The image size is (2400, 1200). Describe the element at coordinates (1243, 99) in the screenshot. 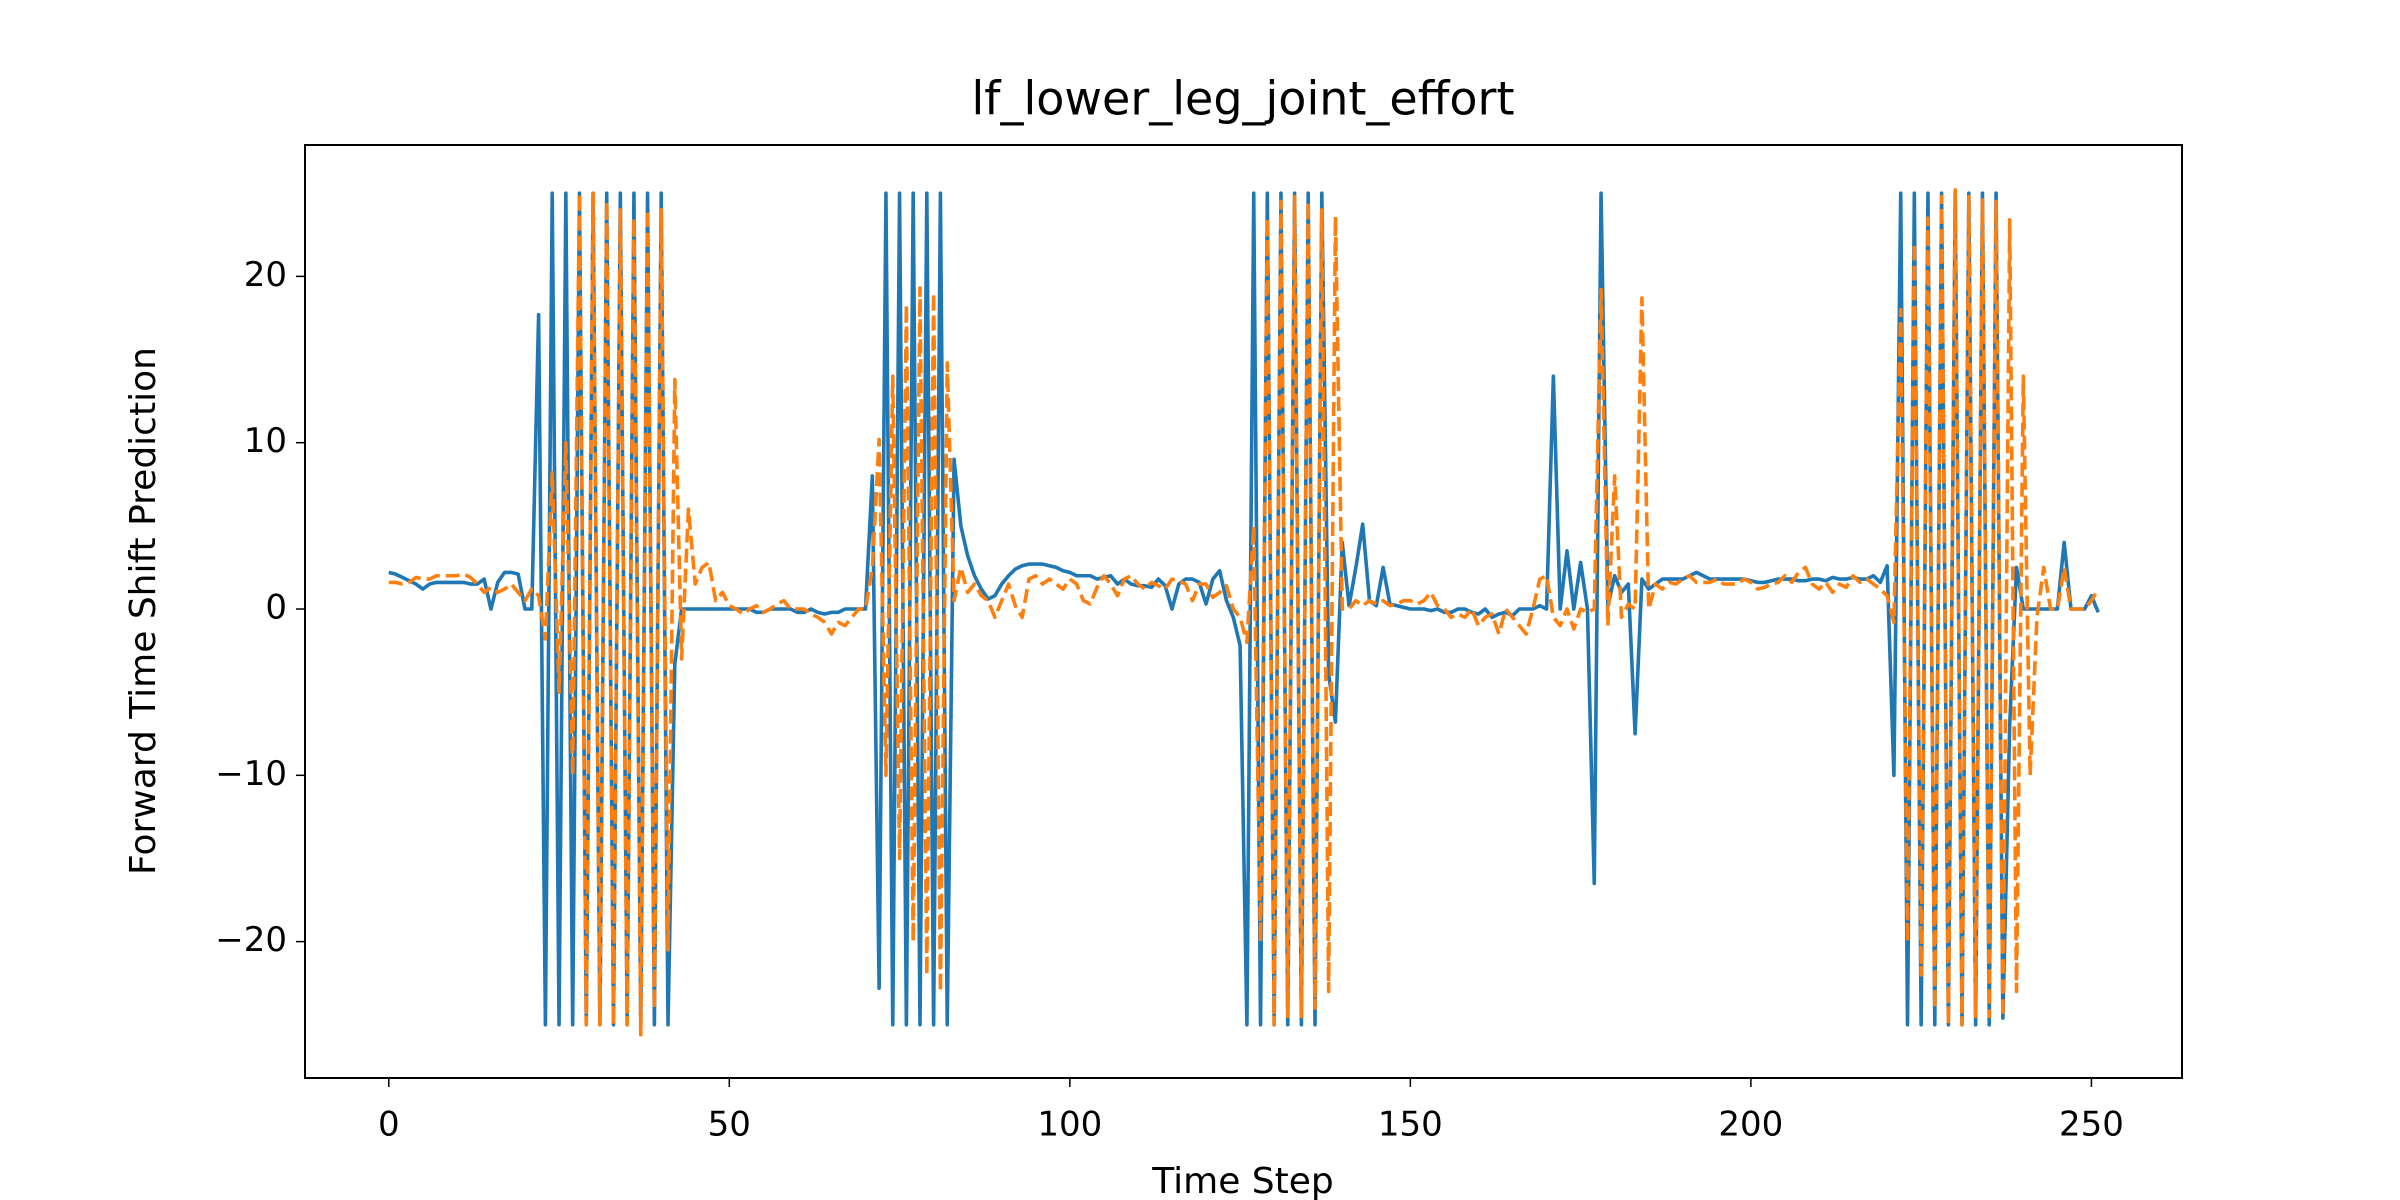

I see `chart-title: lf_lower_leg_joint_effort` at that location.